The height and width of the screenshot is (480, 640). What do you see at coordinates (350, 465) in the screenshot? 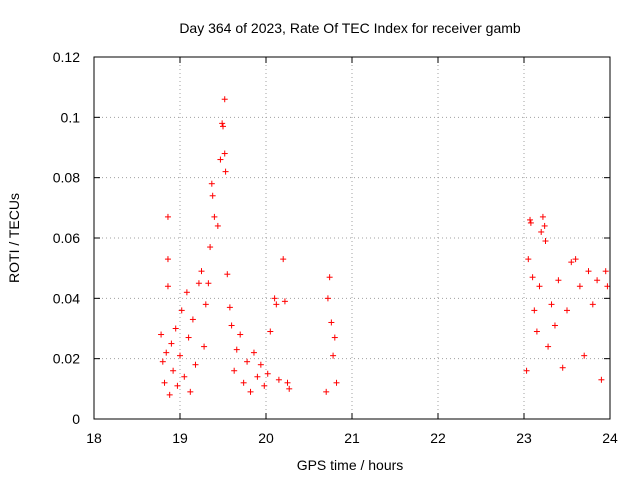
I see `x-axis-label: GPS time / hours` at bounding box center [350, 465].